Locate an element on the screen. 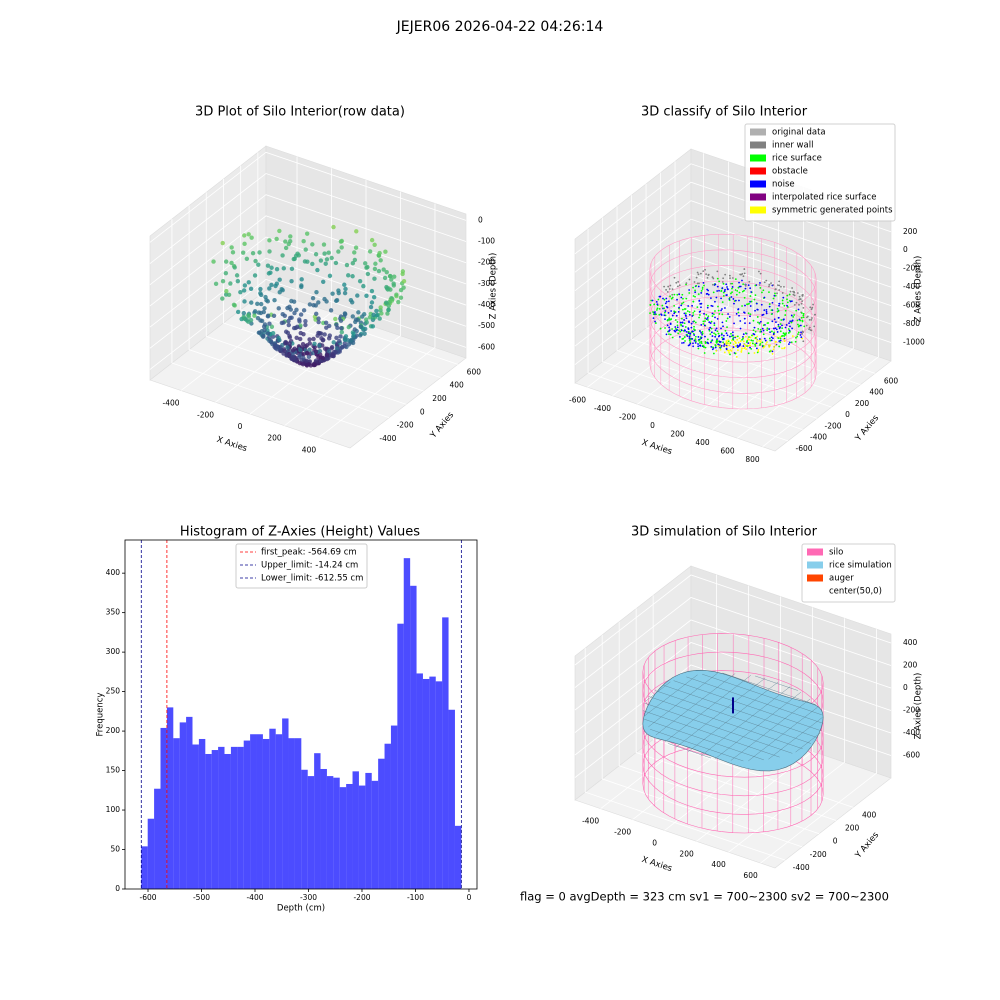 The image size is (1000, 1000). x-tick-label: 400 is located at coordinates (702, 442).